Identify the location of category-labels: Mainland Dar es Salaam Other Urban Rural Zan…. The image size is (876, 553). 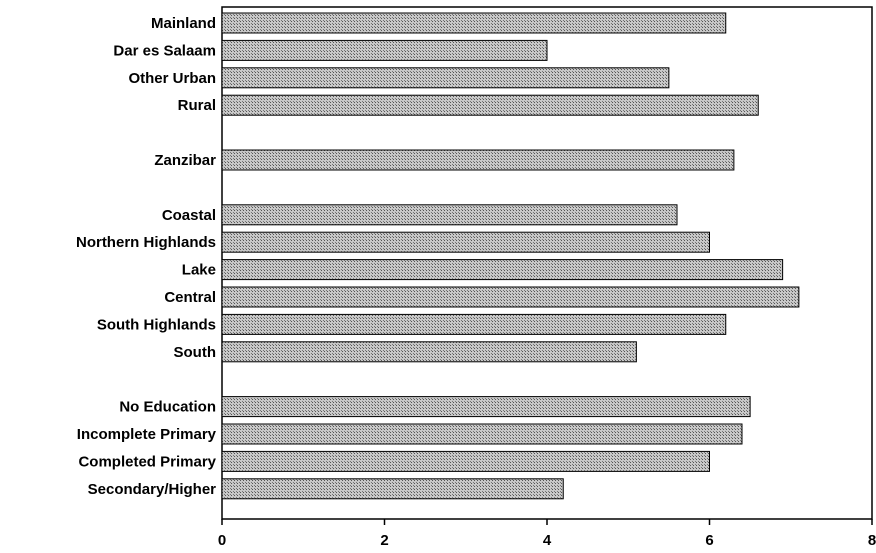
(146, 256).